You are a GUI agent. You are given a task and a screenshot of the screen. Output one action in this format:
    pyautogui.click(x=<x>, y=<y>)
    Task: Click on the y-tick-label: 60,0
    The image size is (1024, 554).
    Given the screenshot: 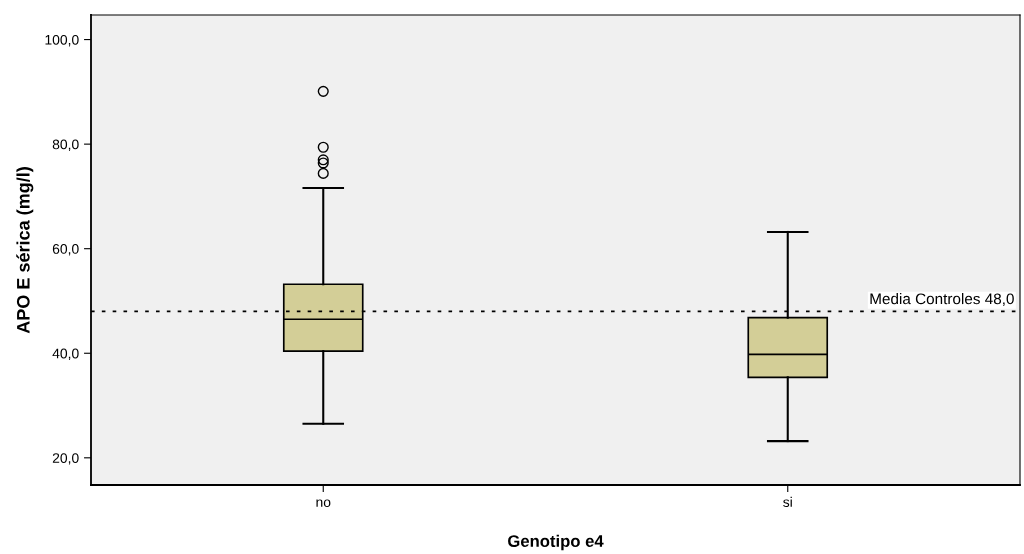 What is the action you would take?
    pyautogui.click(x=65, y=250)
    